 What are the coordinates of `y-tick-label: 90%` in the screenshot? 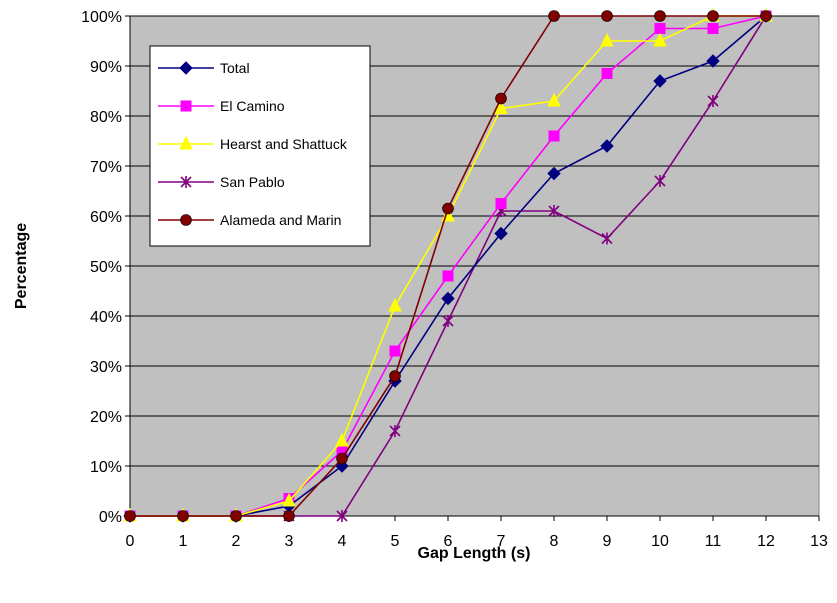 It's located at (106, 67).